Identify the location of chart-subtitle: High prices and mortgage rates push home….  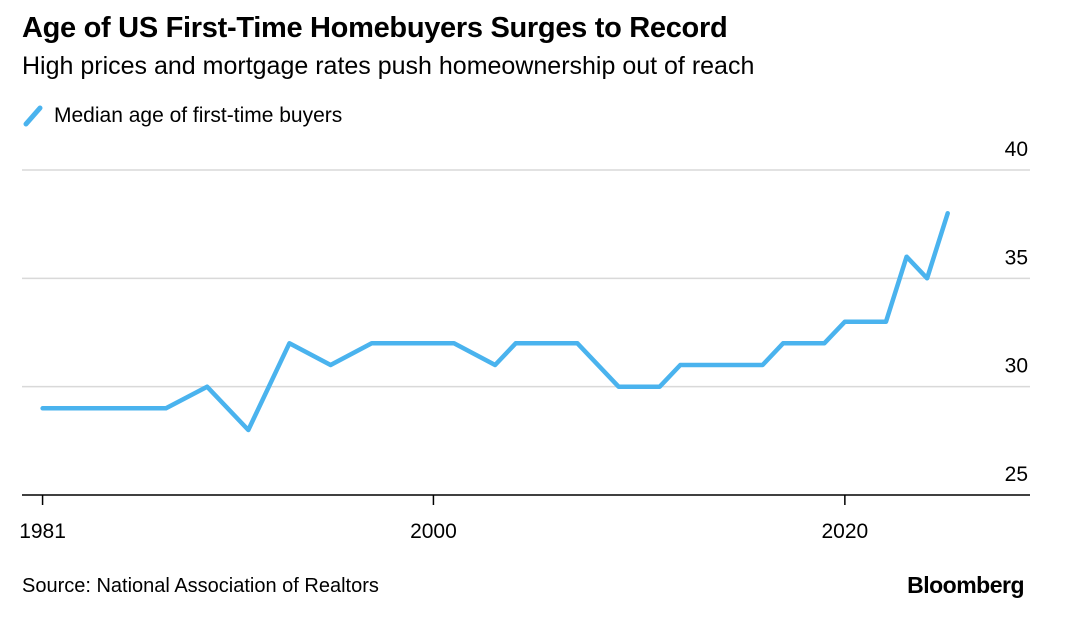
(388, 66).